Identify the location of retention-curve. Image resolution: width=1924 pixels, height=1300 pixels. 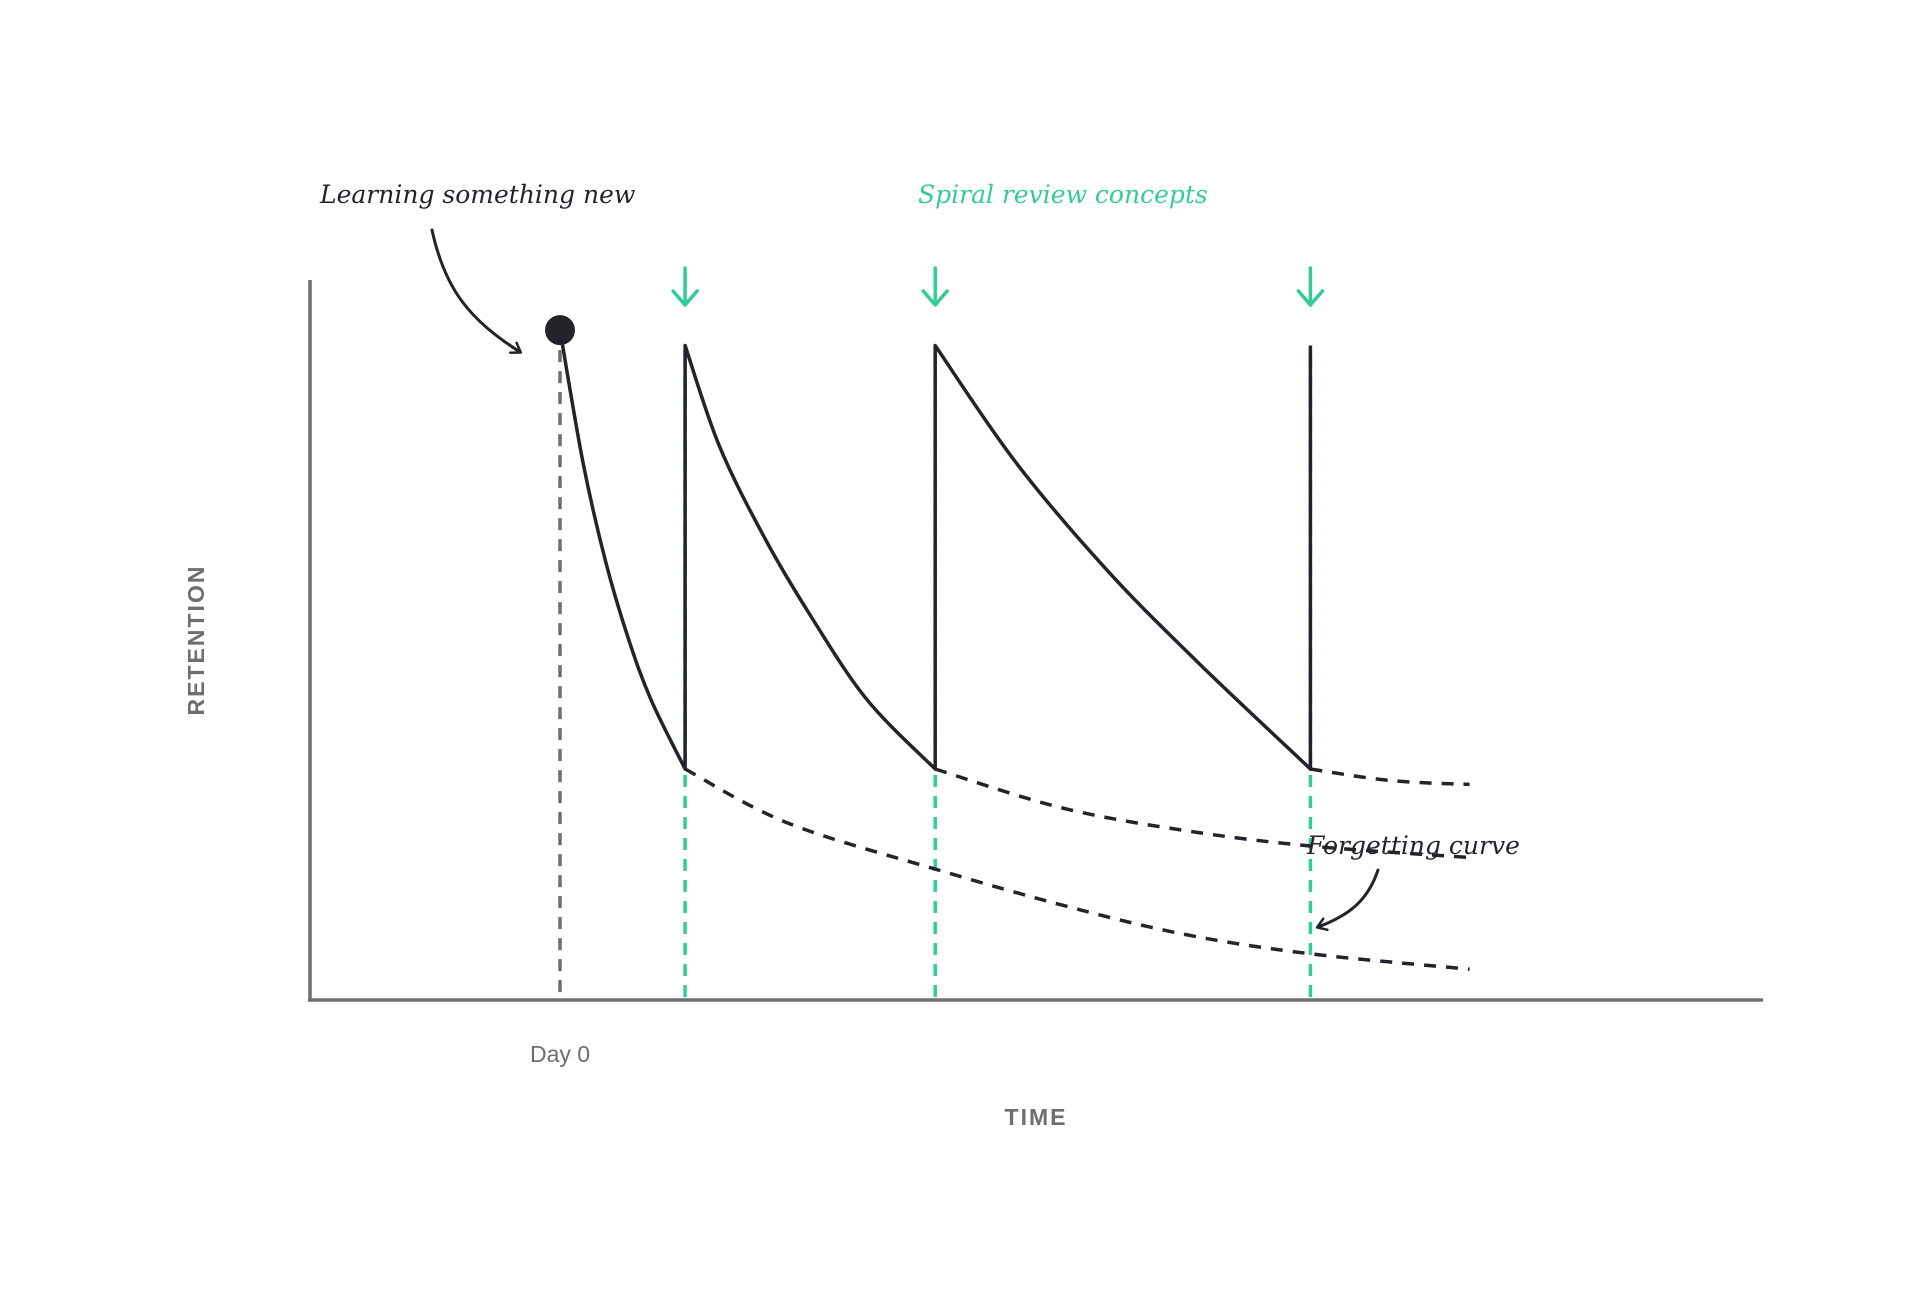
(935, 550).